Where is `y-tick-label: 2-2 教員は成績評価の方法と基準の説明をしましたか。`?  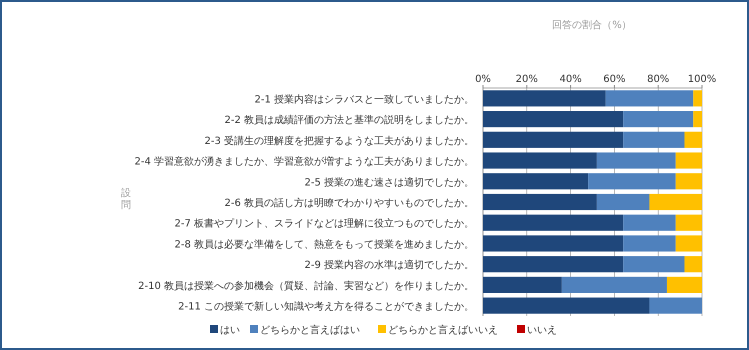
y-tick-label: 2-2 教員は成績評価の方法と基準の説明をしましたか。 is located at coordinates (349, 120).